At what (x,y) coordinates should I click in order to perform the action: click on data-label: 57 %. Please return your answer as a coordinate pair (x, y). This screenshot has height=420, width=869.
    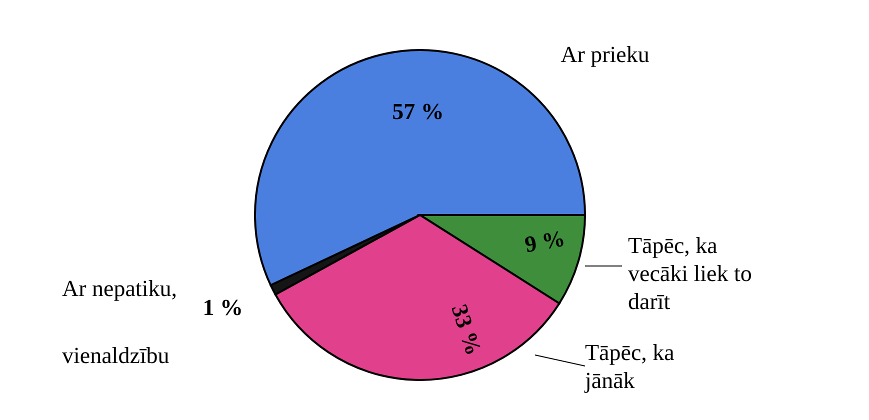
    Looking at the image, I should click on (418, 111).